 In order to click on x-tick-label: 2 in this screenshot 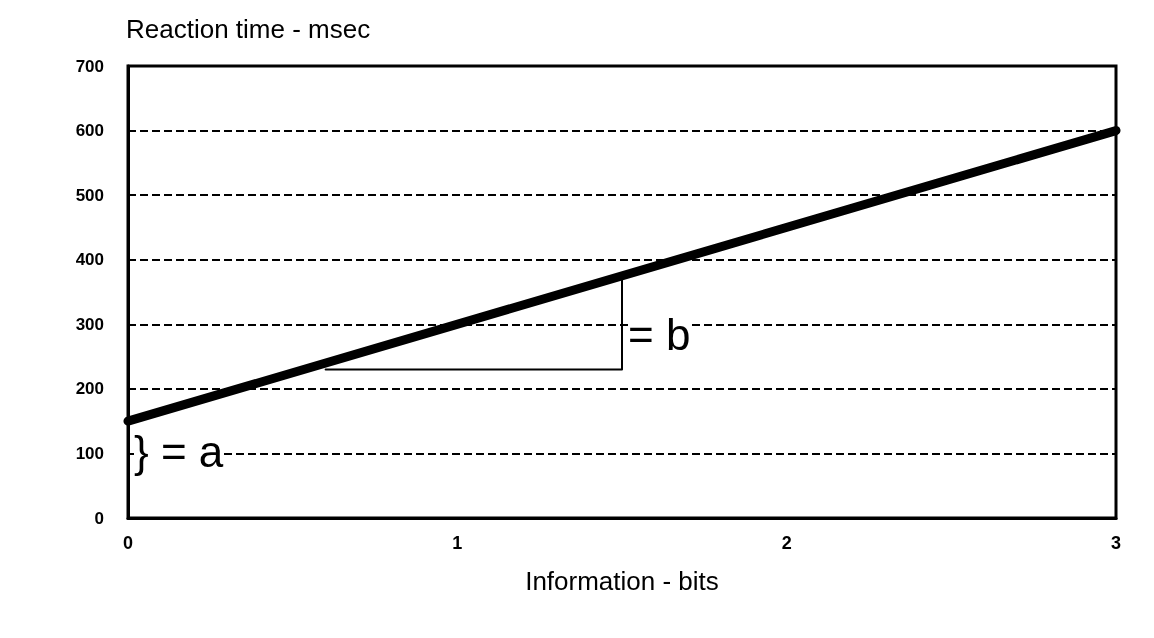, I will do `click(786, 543)`.